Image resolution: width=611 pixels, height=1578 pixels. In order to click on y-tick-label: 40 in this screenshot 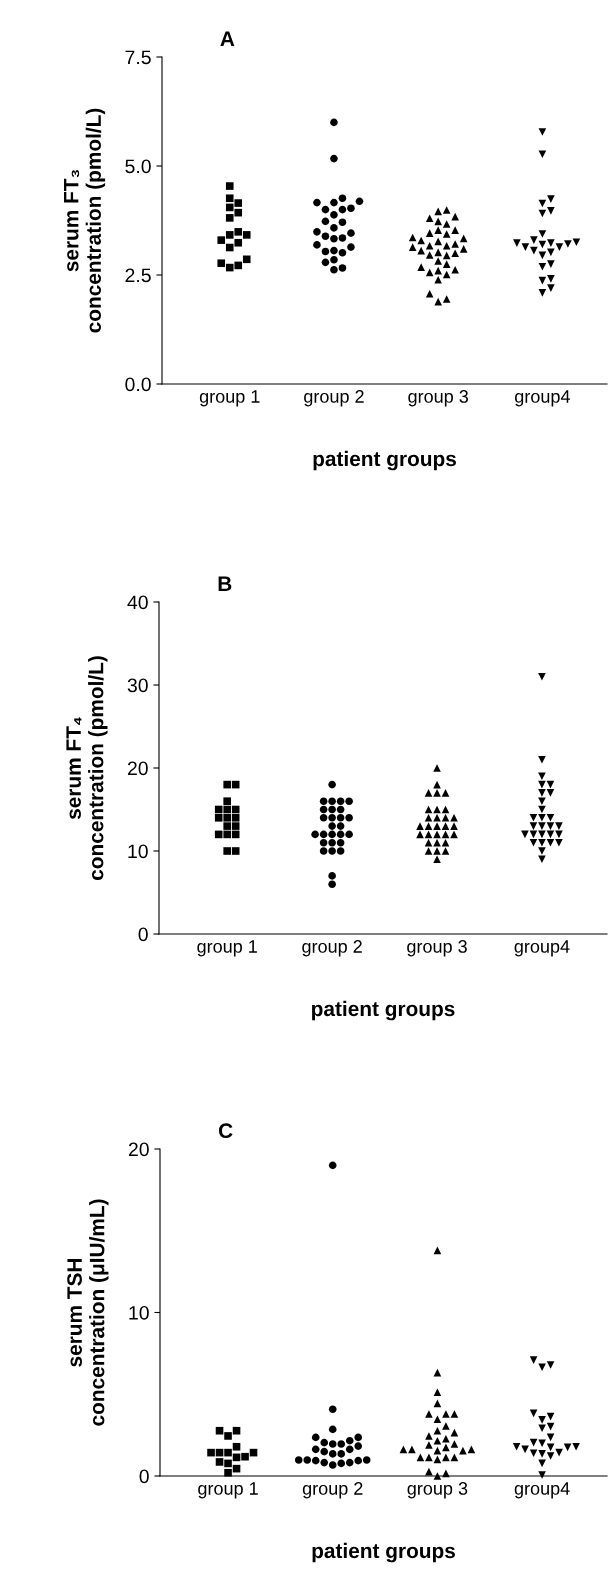, I will do `click(137, 602)`.